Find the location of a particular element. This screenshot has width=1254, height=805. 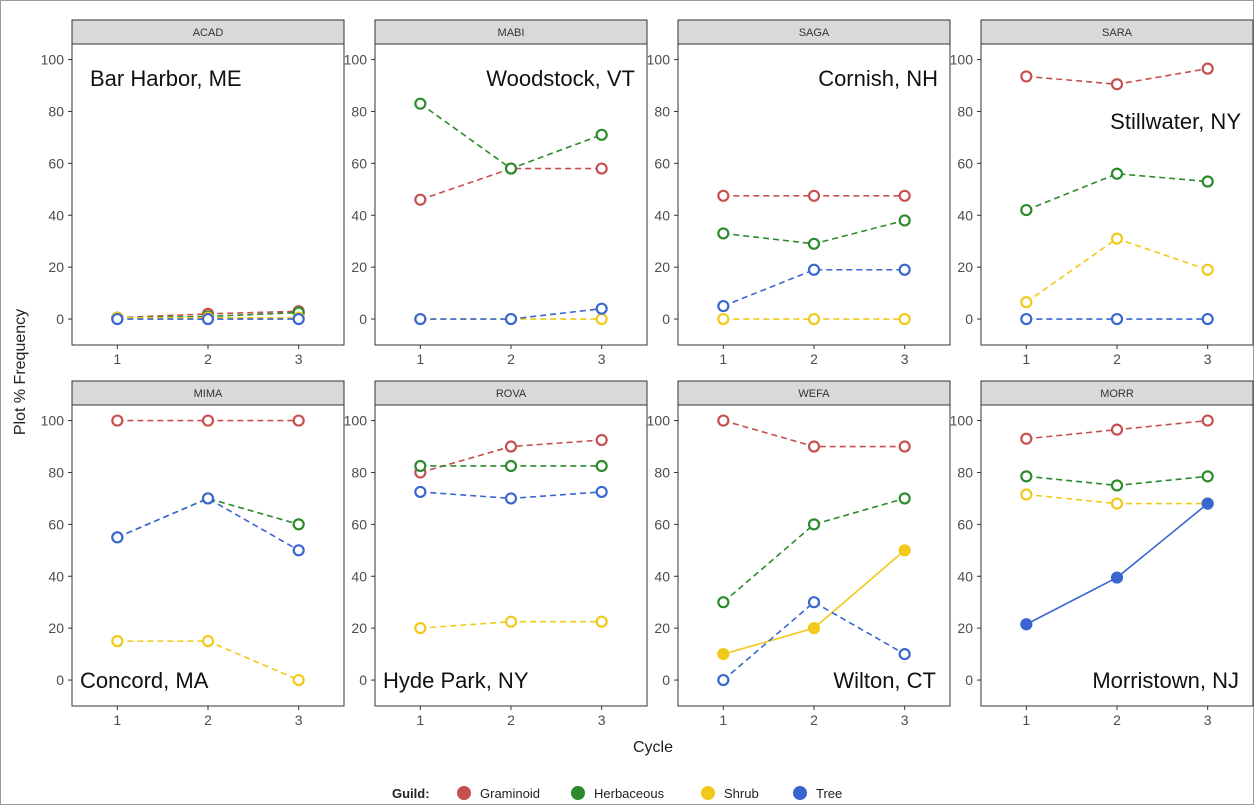

legend-swatch-graminoid is located at coordinates (464, 793).